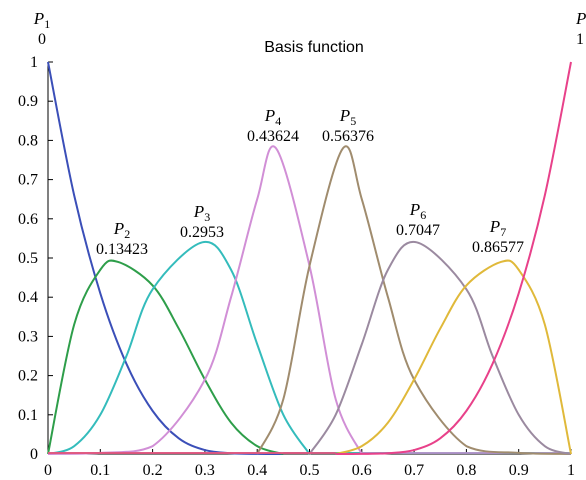  Describe the element at coordinates (273, 136) in the screenshot. I see `annotation-knot-value: 0.43624` at that location.